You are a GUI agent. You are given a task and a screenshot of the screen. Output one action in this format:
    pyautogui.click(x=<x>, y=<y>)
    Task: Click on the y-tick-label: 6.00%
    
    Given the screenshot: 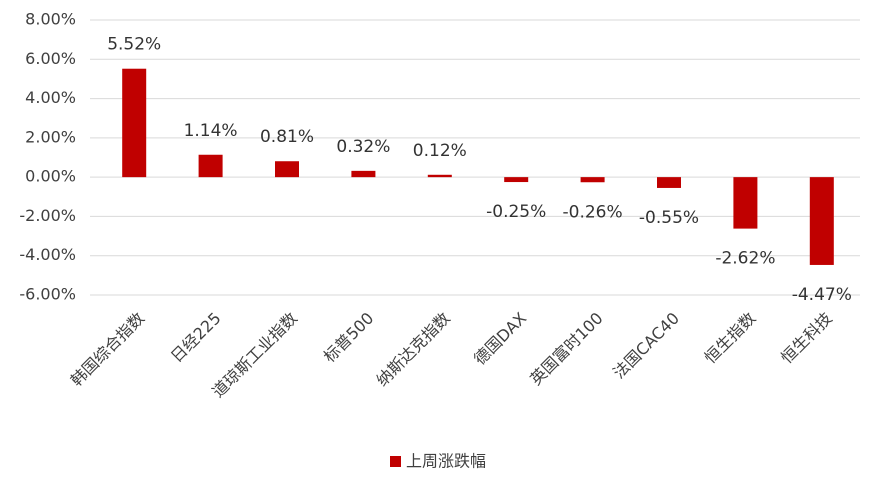 What is the action you would take?
    pyautogui.click(x=50, y=58)
    